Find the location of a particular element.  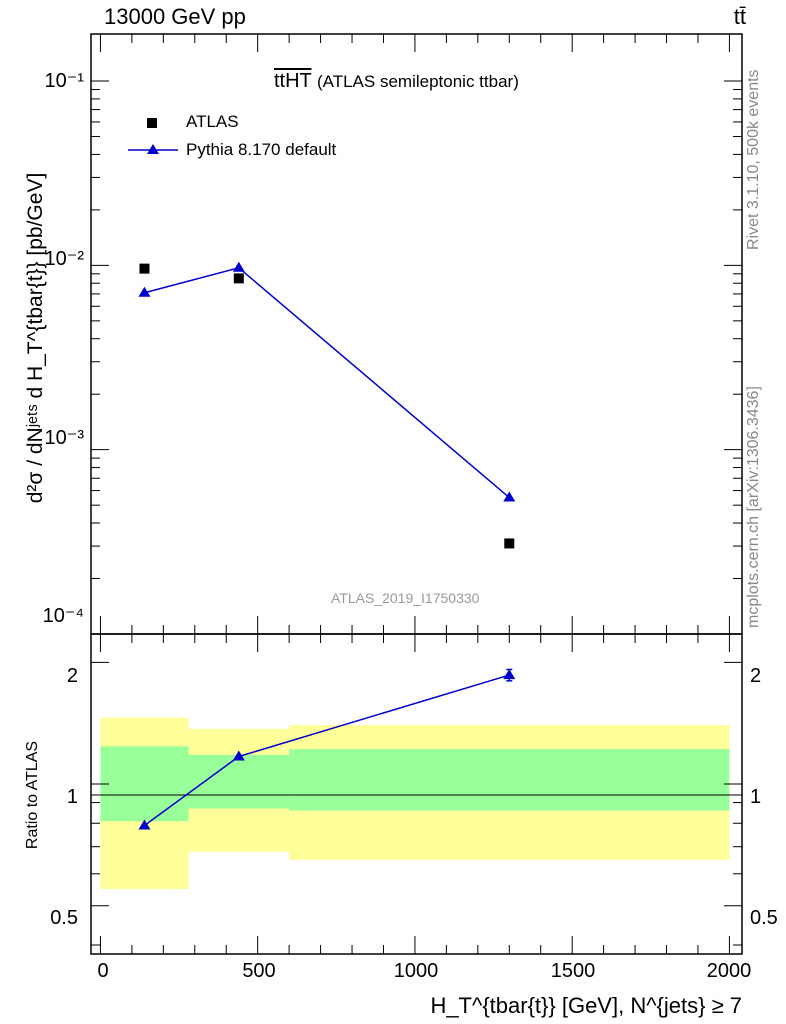

xtick-label-1: 500 is located at coordinates (258, 971).